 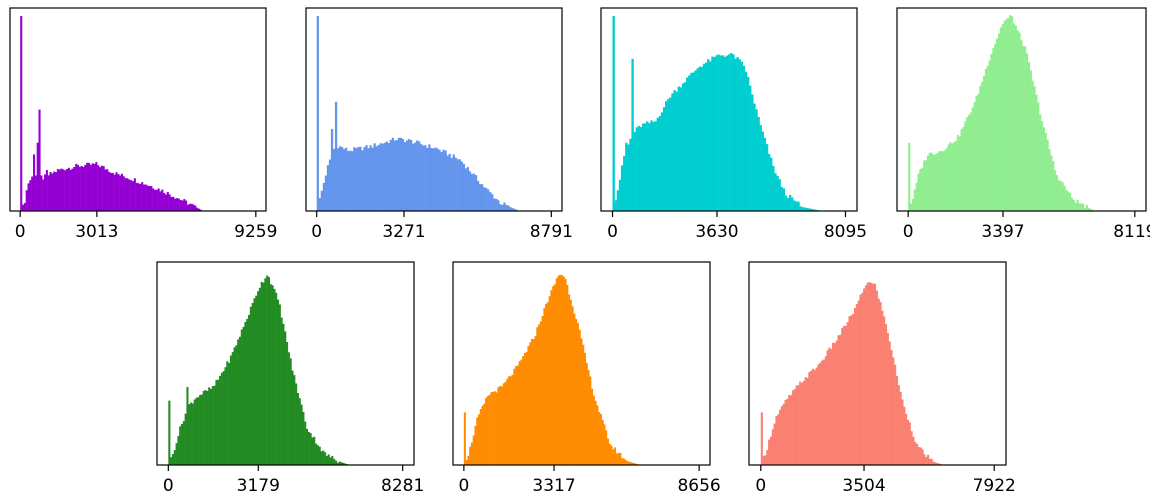 I want to click on x-tick-label: 0, so click(x=316, y=232).